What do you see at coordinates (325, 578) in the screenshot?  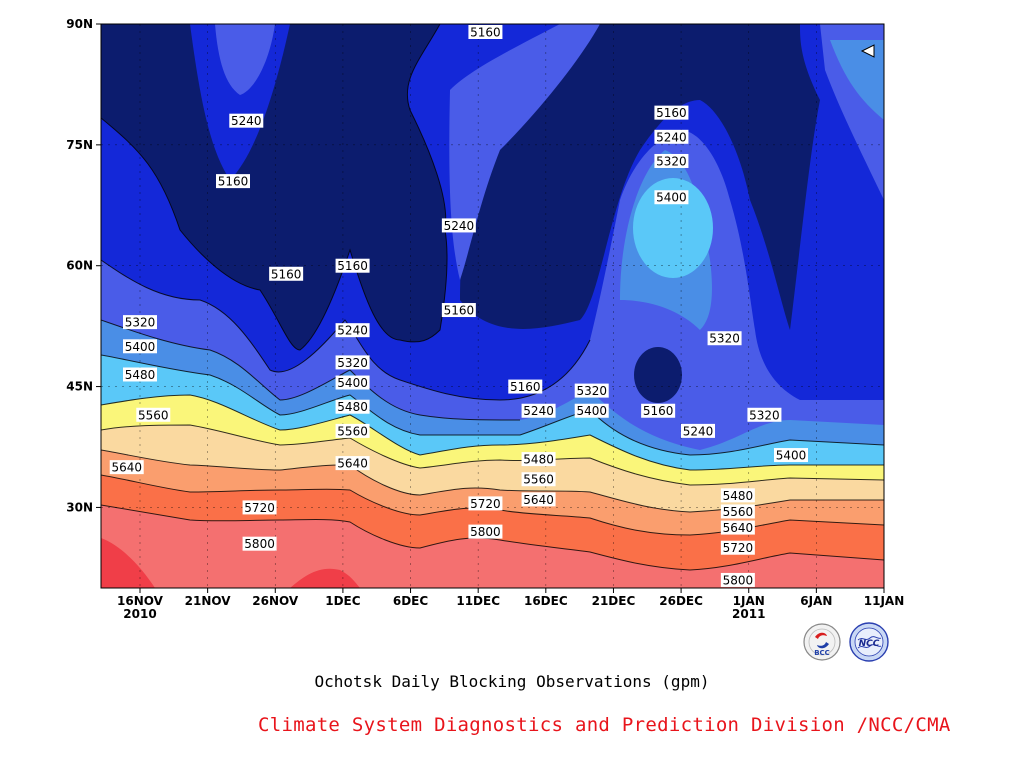 I see `band-above-5880-mid` at bounding box center [325, 578].